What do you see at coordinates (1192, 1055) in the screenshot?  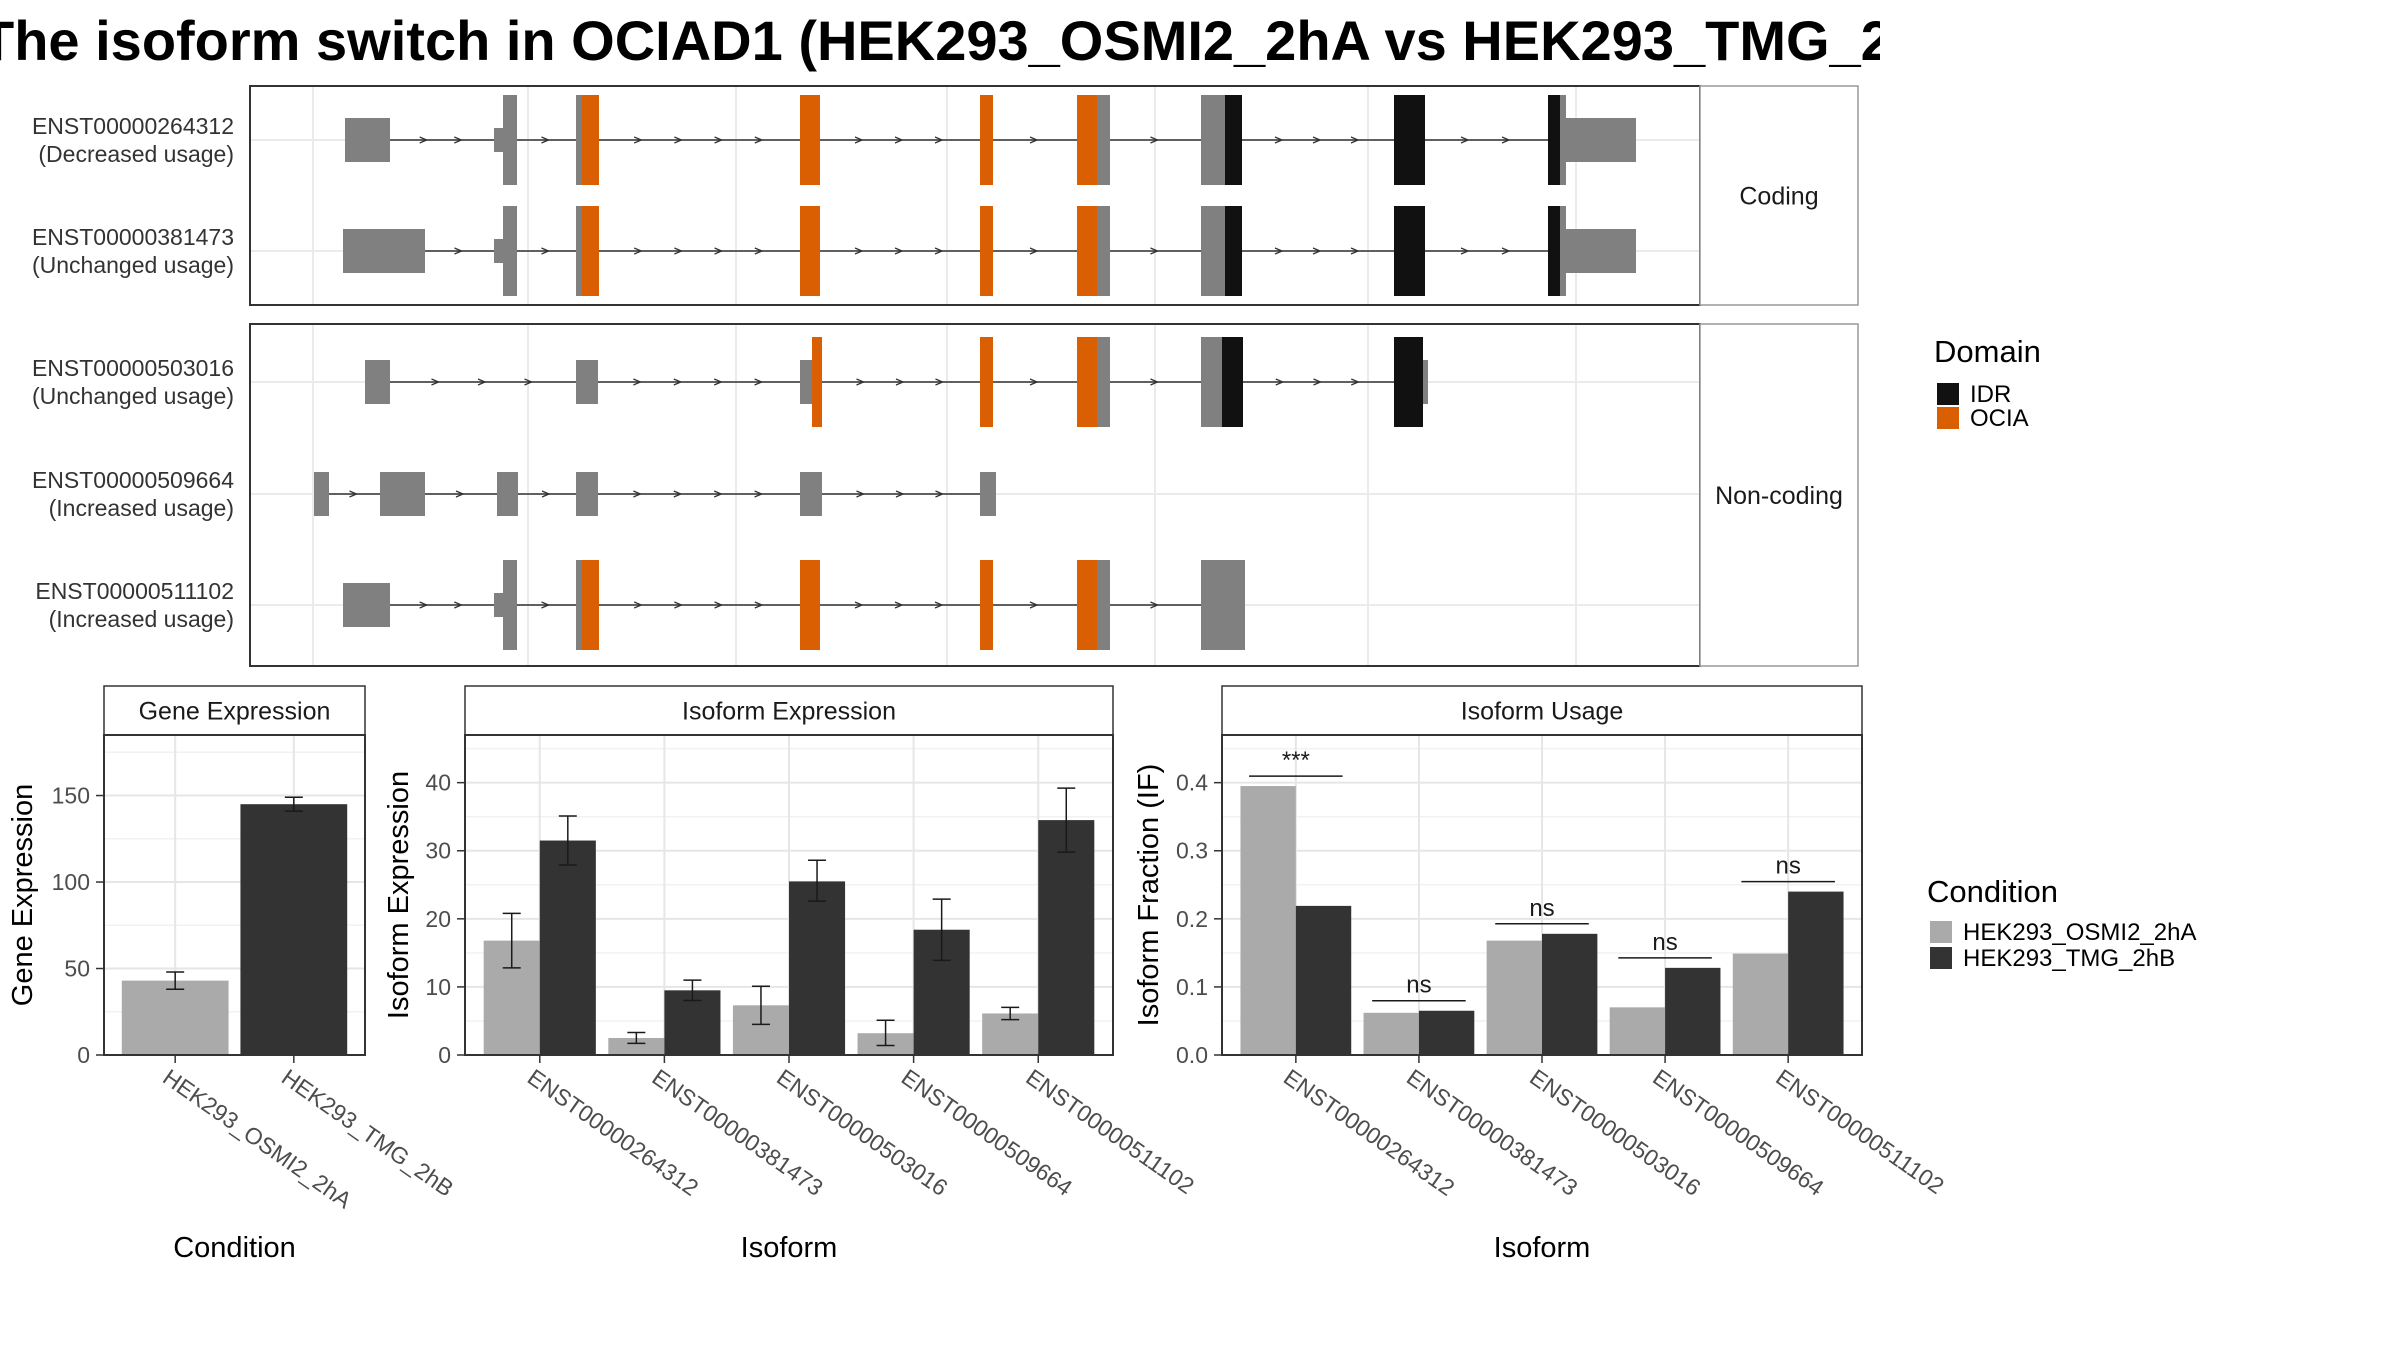 I see `y-tick-label: 0.0` at bounding box center [1192, 1055].